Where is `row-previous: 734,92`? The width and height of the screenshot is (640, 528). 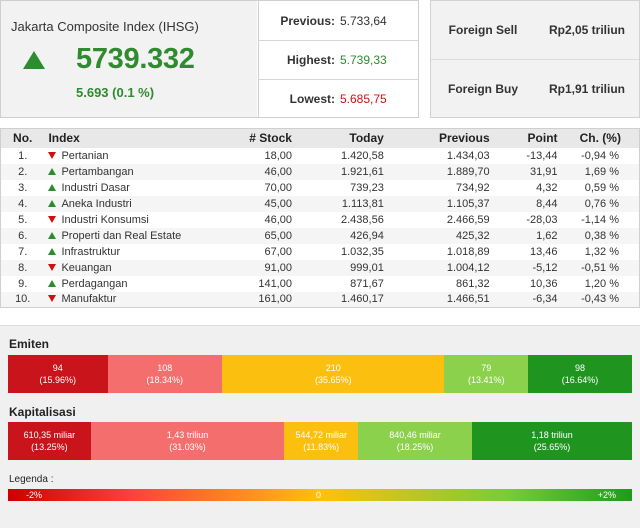
row-previous: 734,92 is located at coordinates (473, 187).